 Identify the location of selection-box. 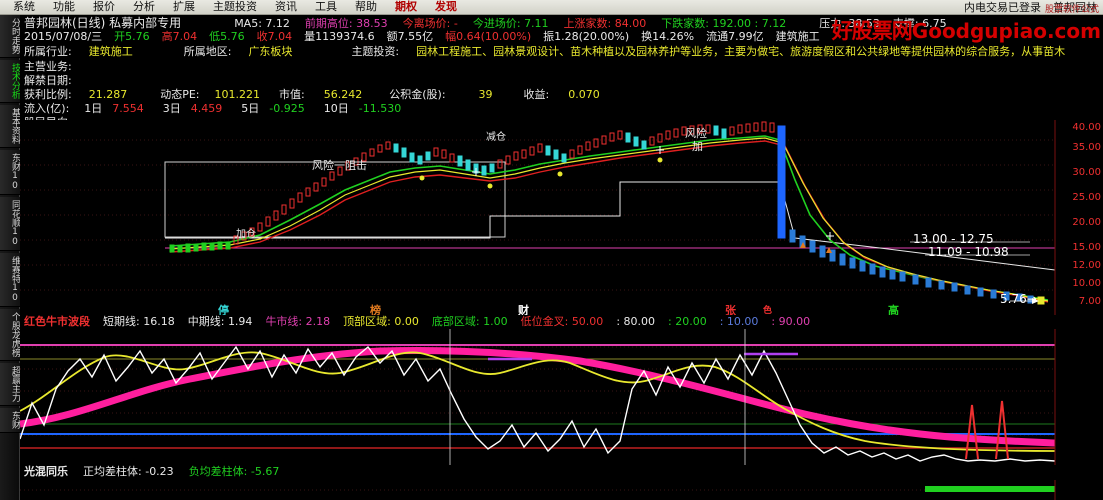
(335, 199).